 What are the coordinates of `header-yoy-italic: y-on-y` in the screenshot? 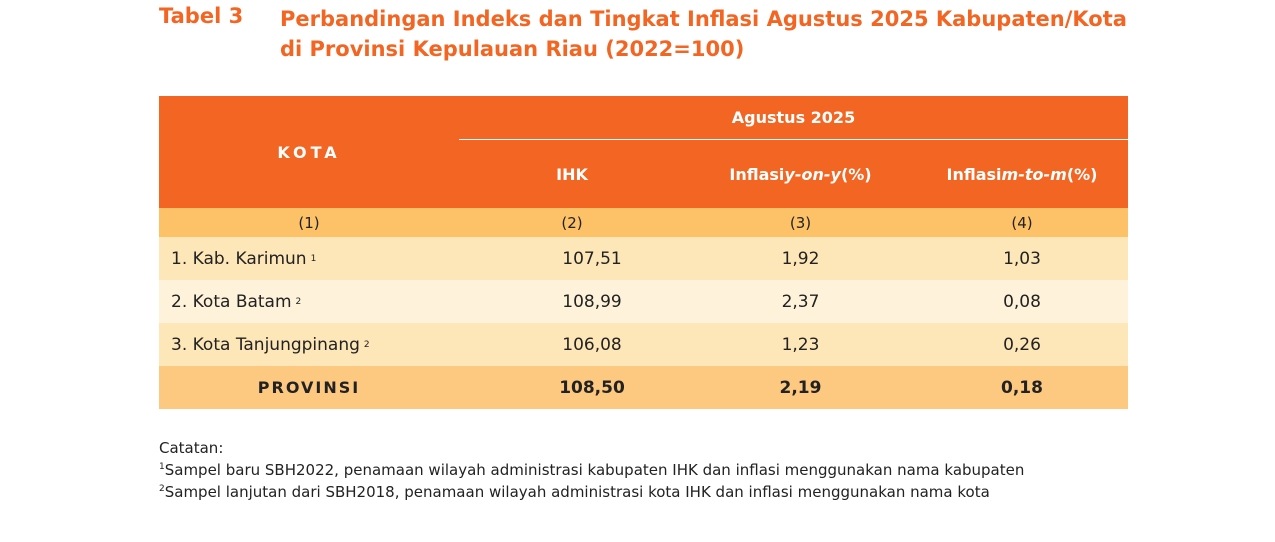 It's located at (812, 174).